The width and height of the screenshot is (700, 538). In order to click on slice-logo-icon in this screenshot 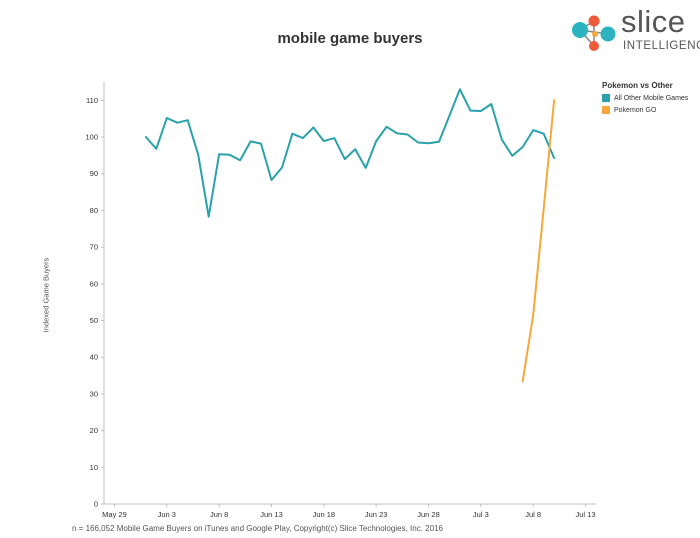, I will do `click(594, 33)`.